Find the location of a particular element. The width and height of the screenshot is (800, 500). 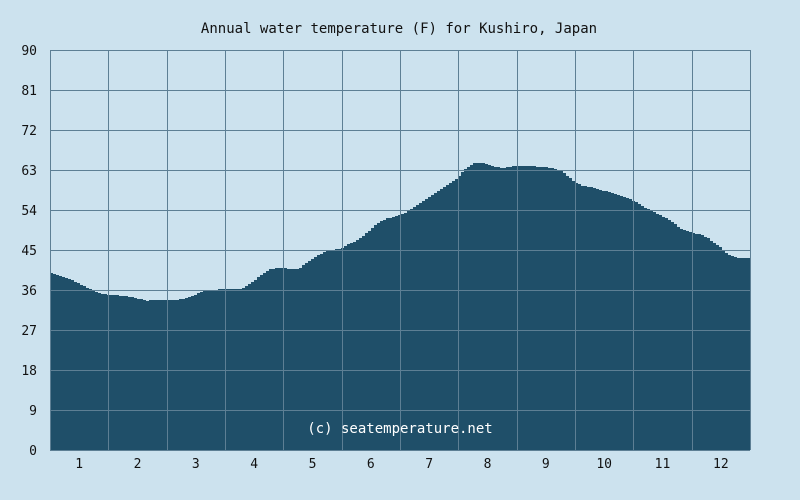

x-tick-label: 4 is located at coordinates (254, 464).